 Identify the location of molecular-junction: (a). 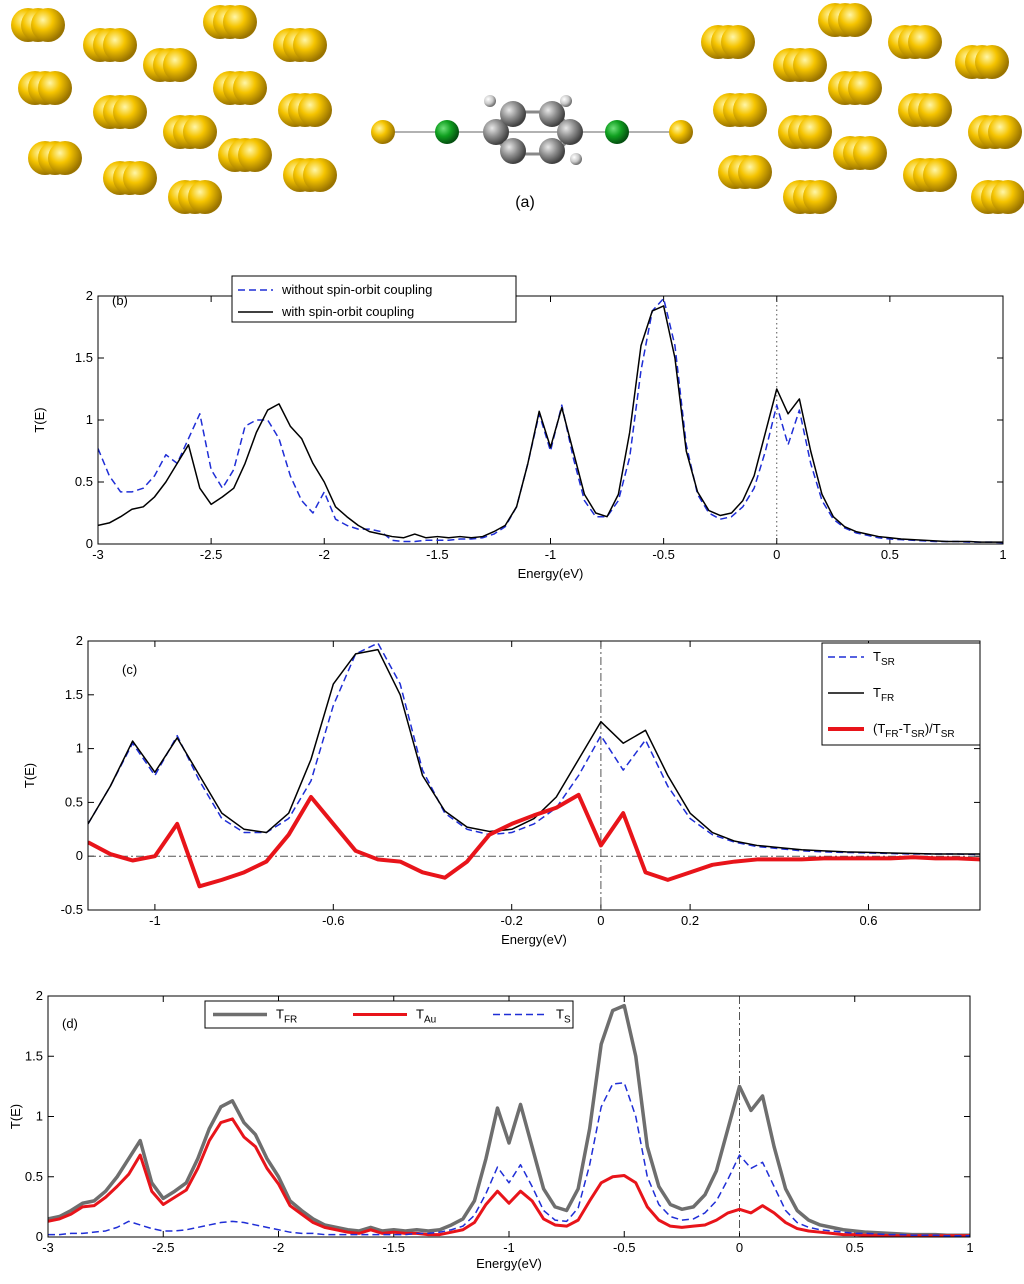
(532, 153).